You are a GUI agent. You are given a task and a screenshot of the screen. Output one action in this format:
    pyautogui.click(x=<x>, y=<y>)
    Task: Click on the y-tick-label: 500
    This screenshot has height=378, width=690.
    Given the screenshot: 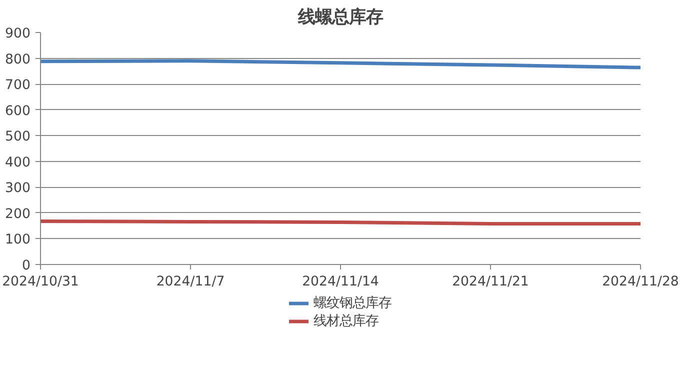 What is the action you would take?
    pyautogui.click(x=18, y=137)
    